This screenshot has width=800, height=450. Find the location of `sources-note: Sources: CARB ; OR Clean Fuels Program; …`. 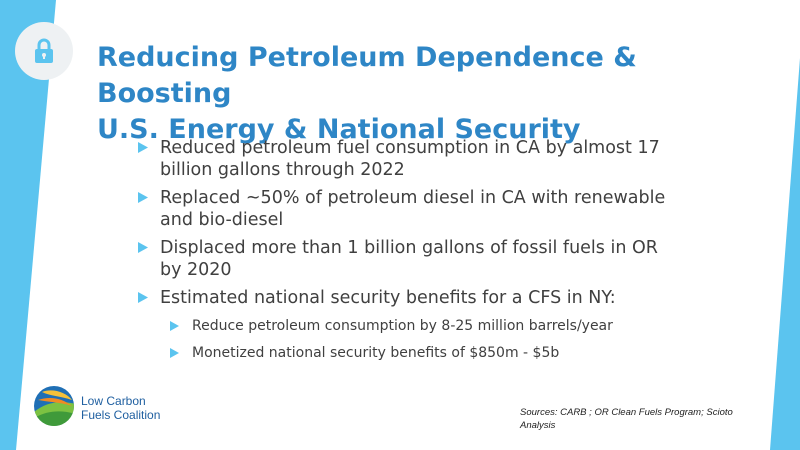

sources-note: Sources: CARB ; OR Clean Fuels Program; … is located at coordinates (645, 419).